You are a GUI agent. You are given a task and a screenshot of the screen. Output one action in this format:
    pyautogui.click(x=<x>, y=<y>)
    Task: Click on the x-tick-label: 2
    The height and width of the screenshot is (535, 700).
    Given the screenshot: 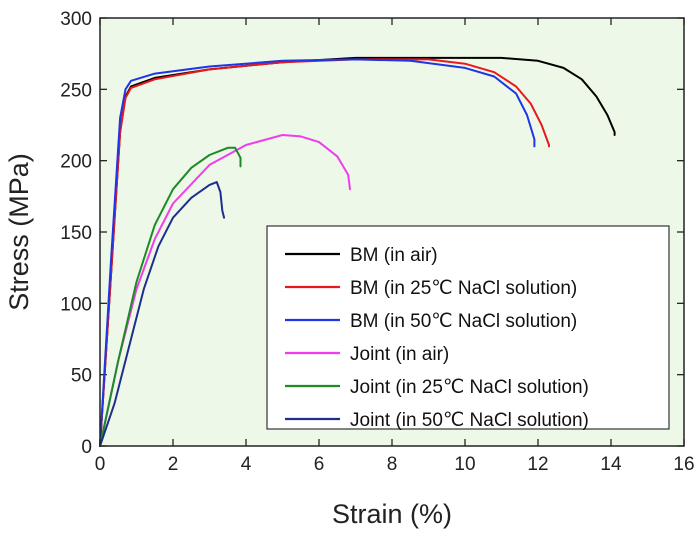 What is the action you would take?
    pyautogui.click(x=173, y=464)
    